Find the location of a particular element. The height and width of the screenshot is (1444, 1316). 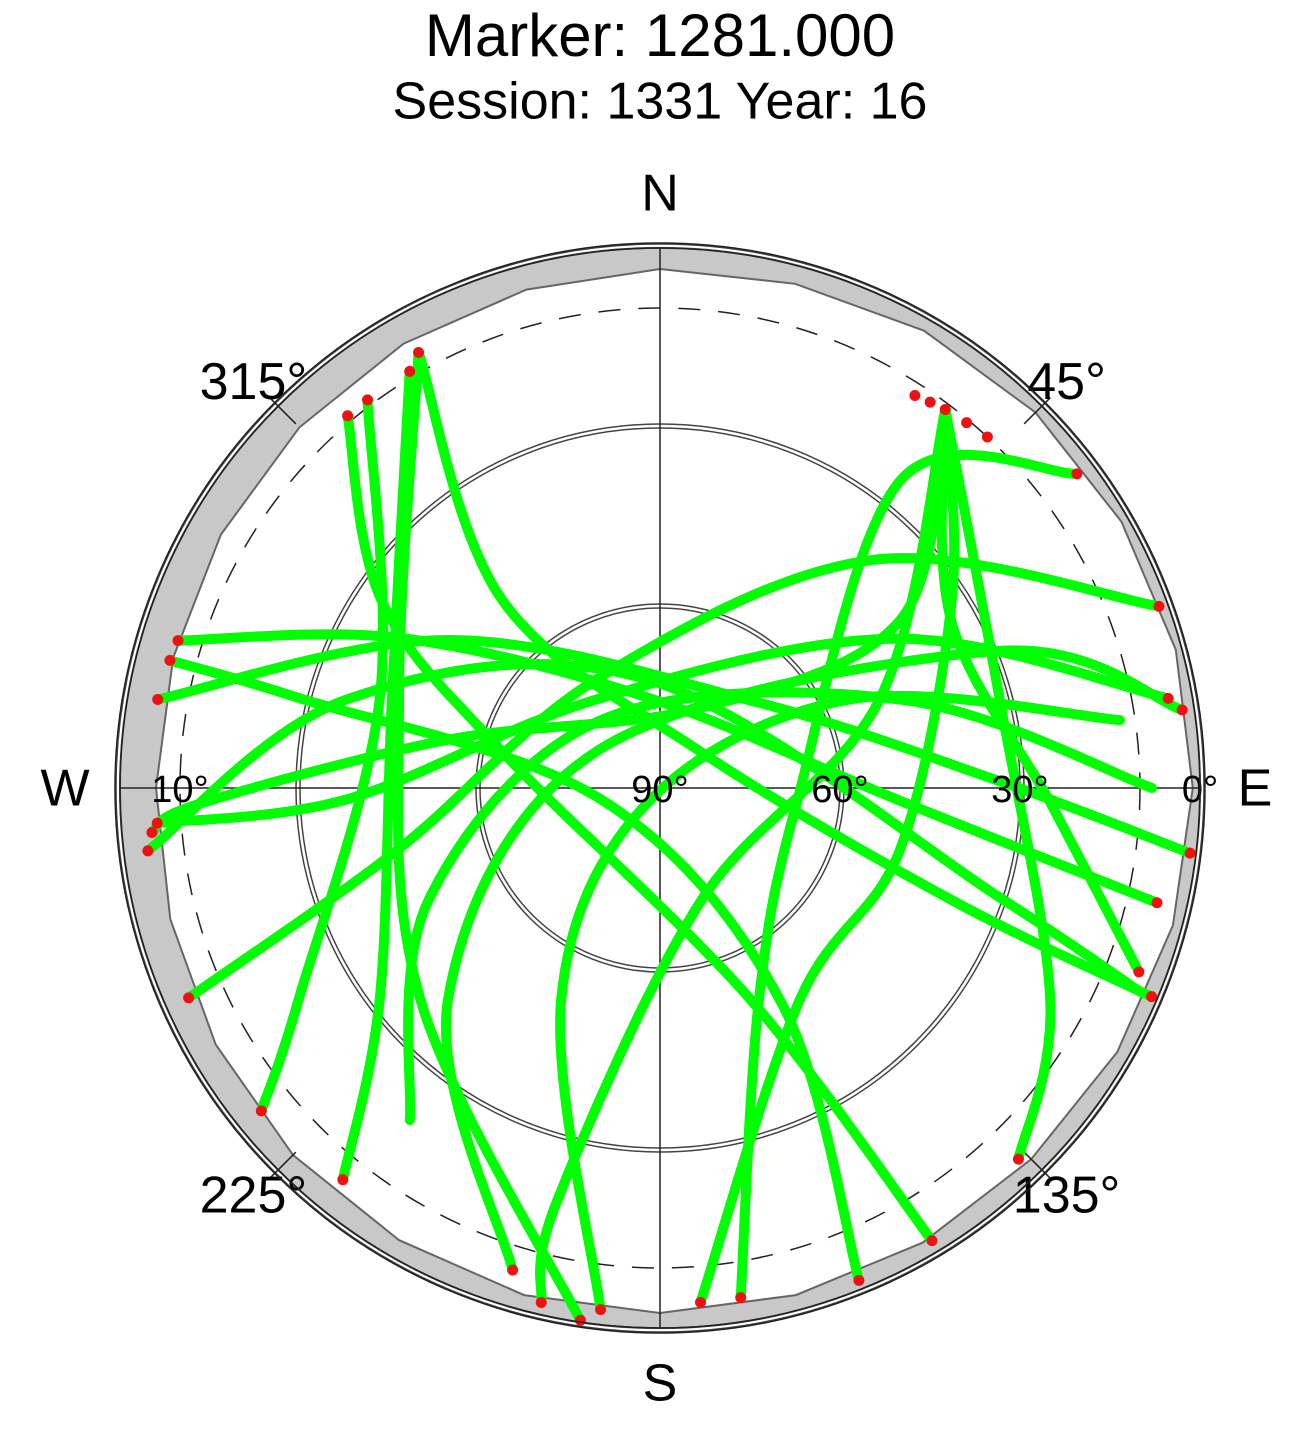

azimuth-label: 315° is located at coordinates (254, 382).